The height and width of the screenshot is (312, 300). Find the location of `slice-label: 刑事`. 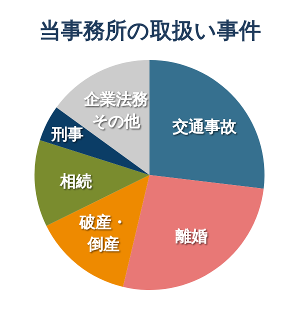

slice-label: 刑事 is located at coordinates (67, 134).